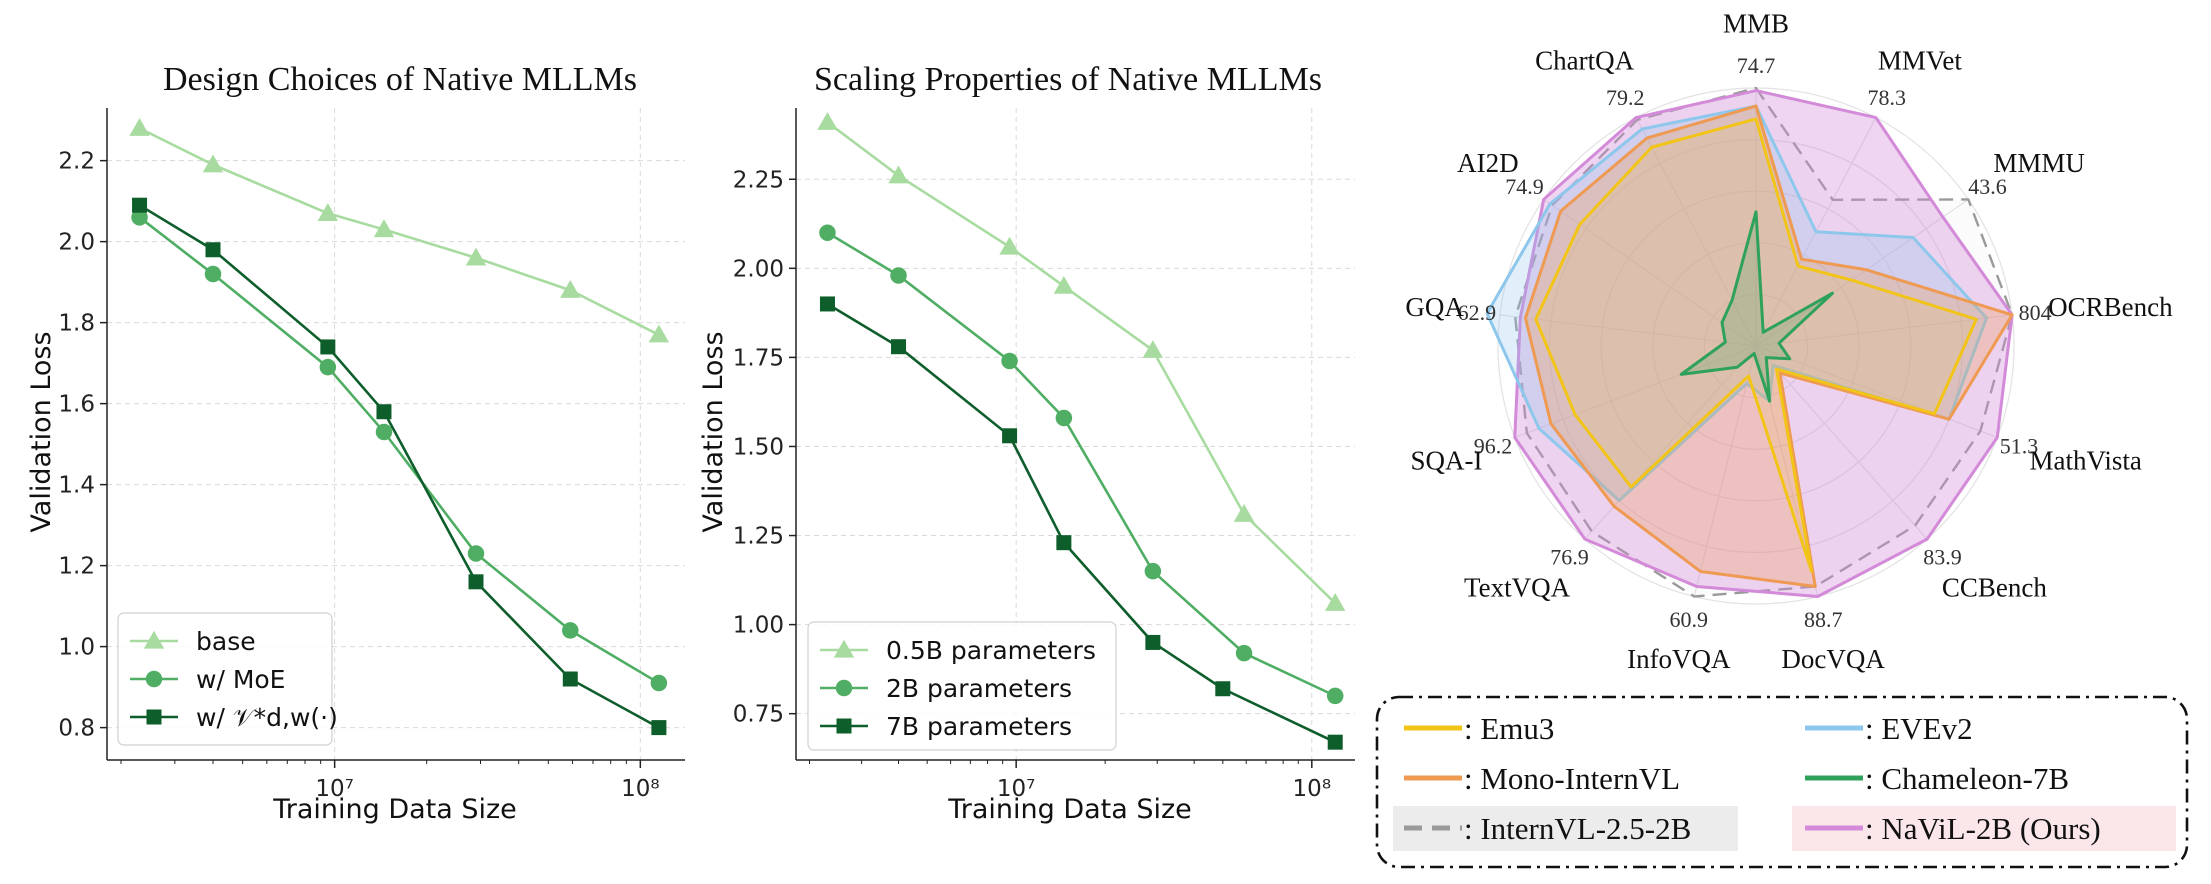 The width and height of the screenshot is (2211, 884). Describe the element at coordinates (1625, 97) in the screenshot. I see `radar-value-label: 79.2` at that location.